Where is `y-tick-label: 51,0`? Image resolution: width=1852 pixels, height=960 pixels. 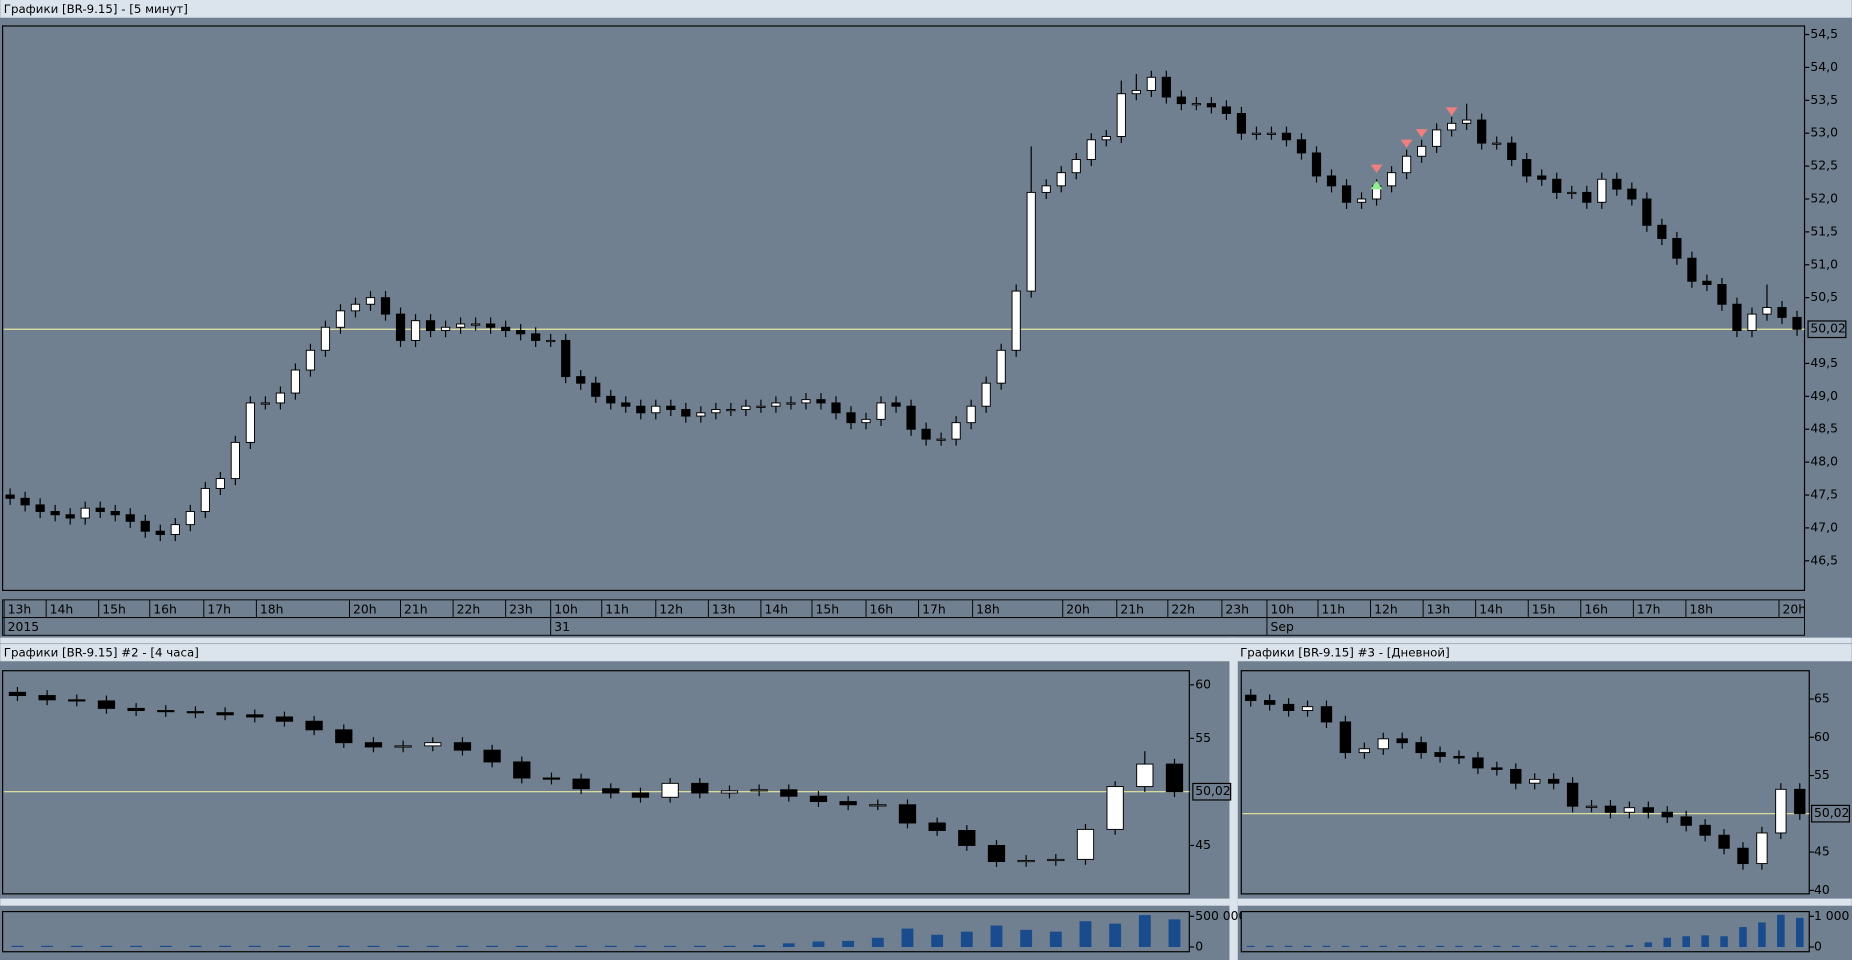 y-tick-label: 51,0 is located at coordinates (1824, 263).